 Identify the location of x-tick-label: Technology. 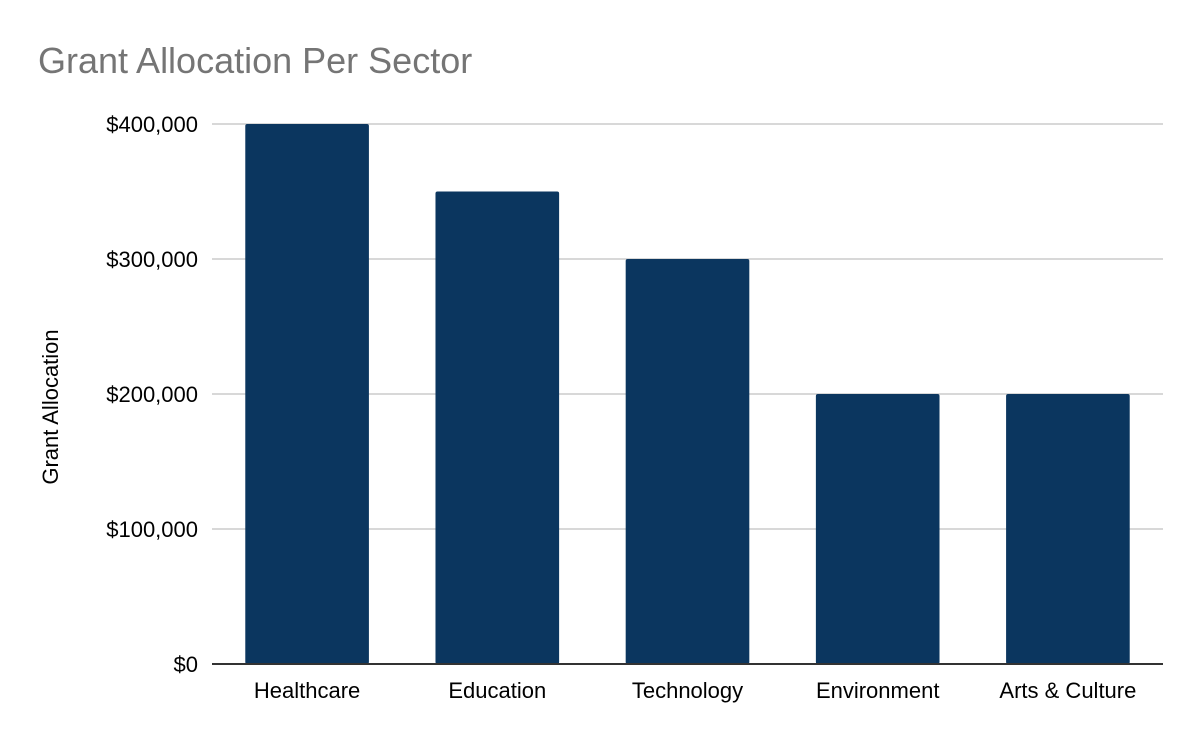
(687, 690).